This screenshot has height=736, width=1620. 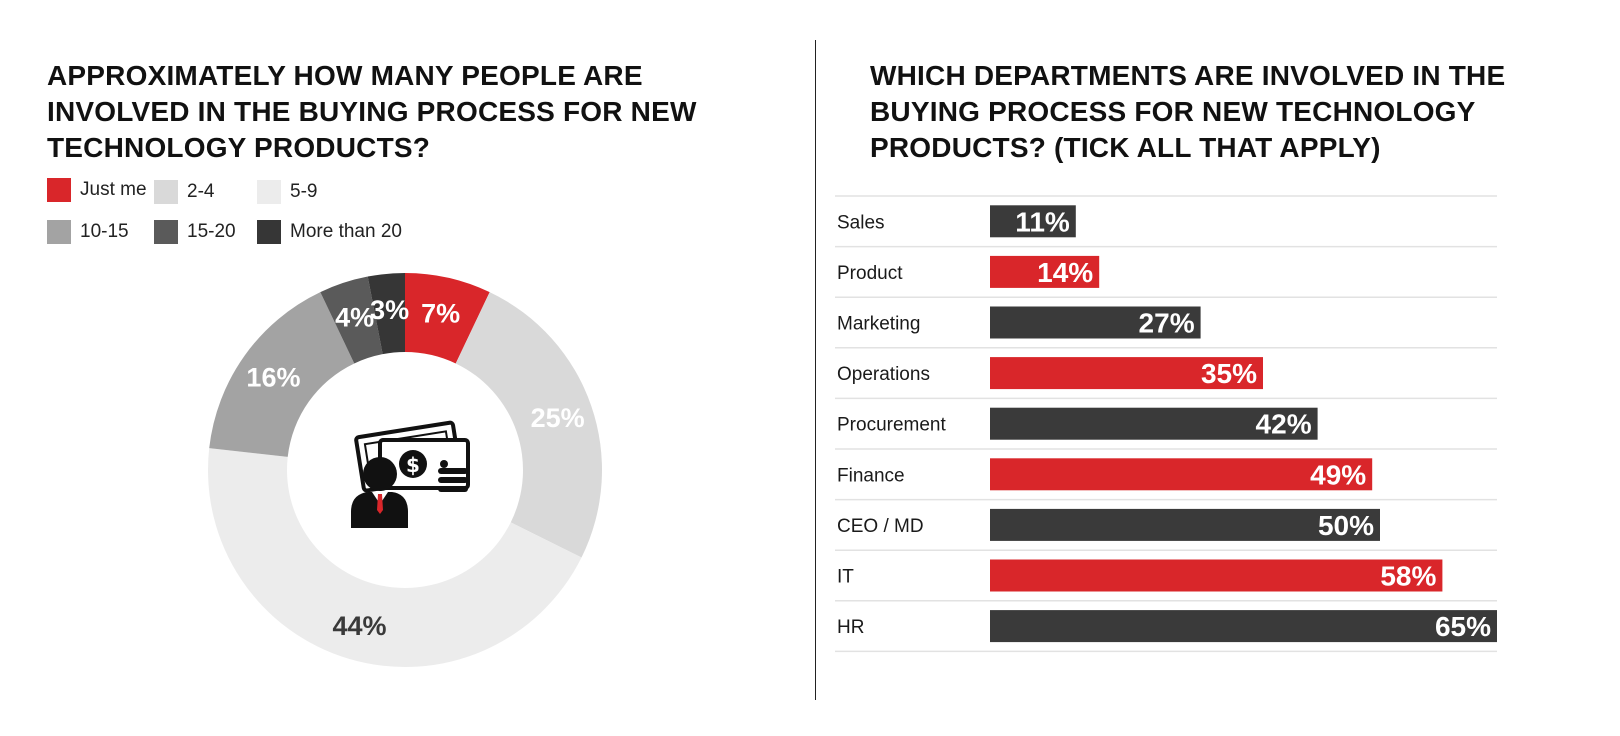 What do you see at coordinates (1346, 525) in the screenshot?
I see `bar-value-label: 50%` at bounding box center [1346, 525].